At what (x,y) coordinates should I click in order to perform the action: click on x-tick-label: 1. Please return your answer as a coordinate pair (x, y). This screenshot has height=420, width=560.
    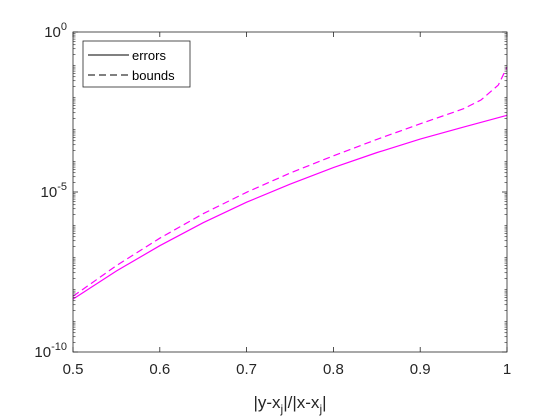
    Looking at the image, I should click on (507, 369).